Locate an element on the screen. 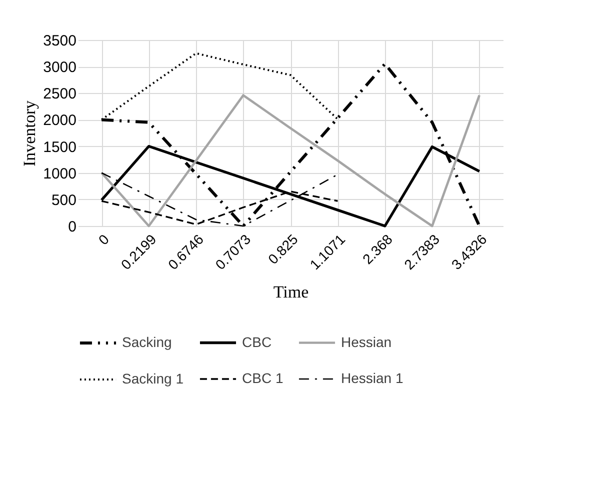 This screenshot has height=477, width=615. legend-label: Sacking is located at coordinates (147, 342).